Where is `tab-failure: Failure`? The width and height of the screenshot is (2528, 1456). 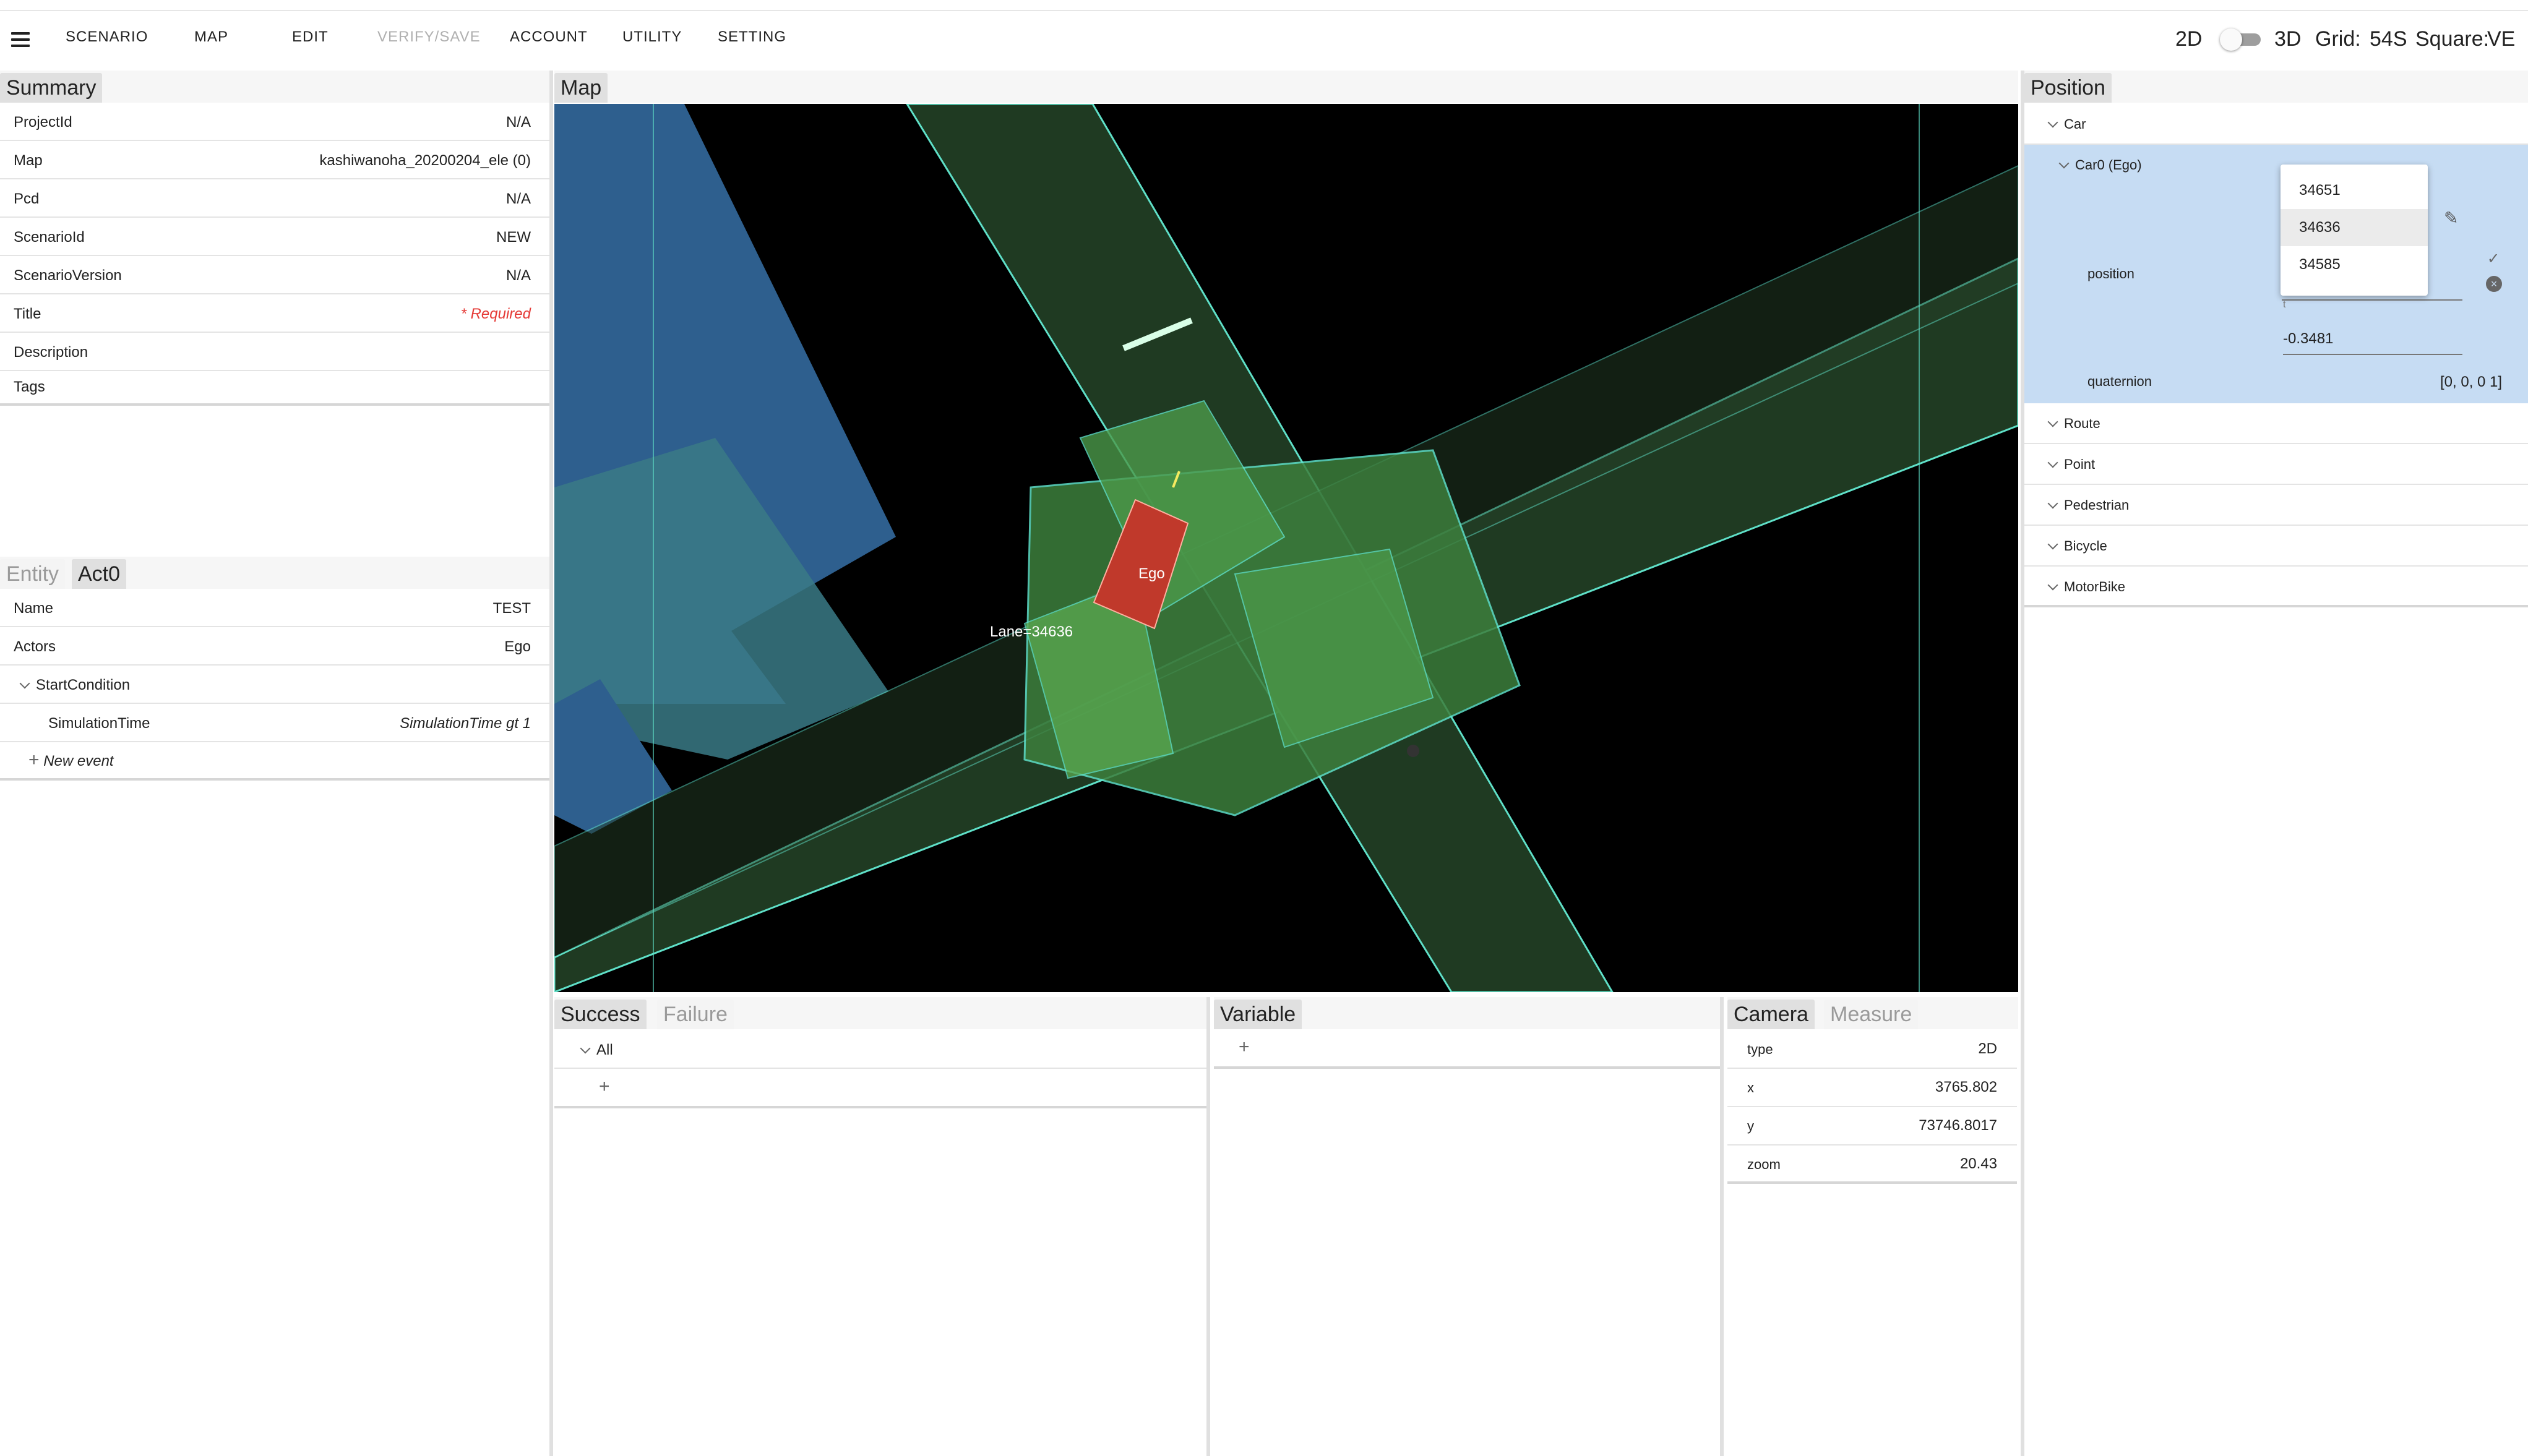 tab-failure: Failure is located at coordinates (695, 1014).